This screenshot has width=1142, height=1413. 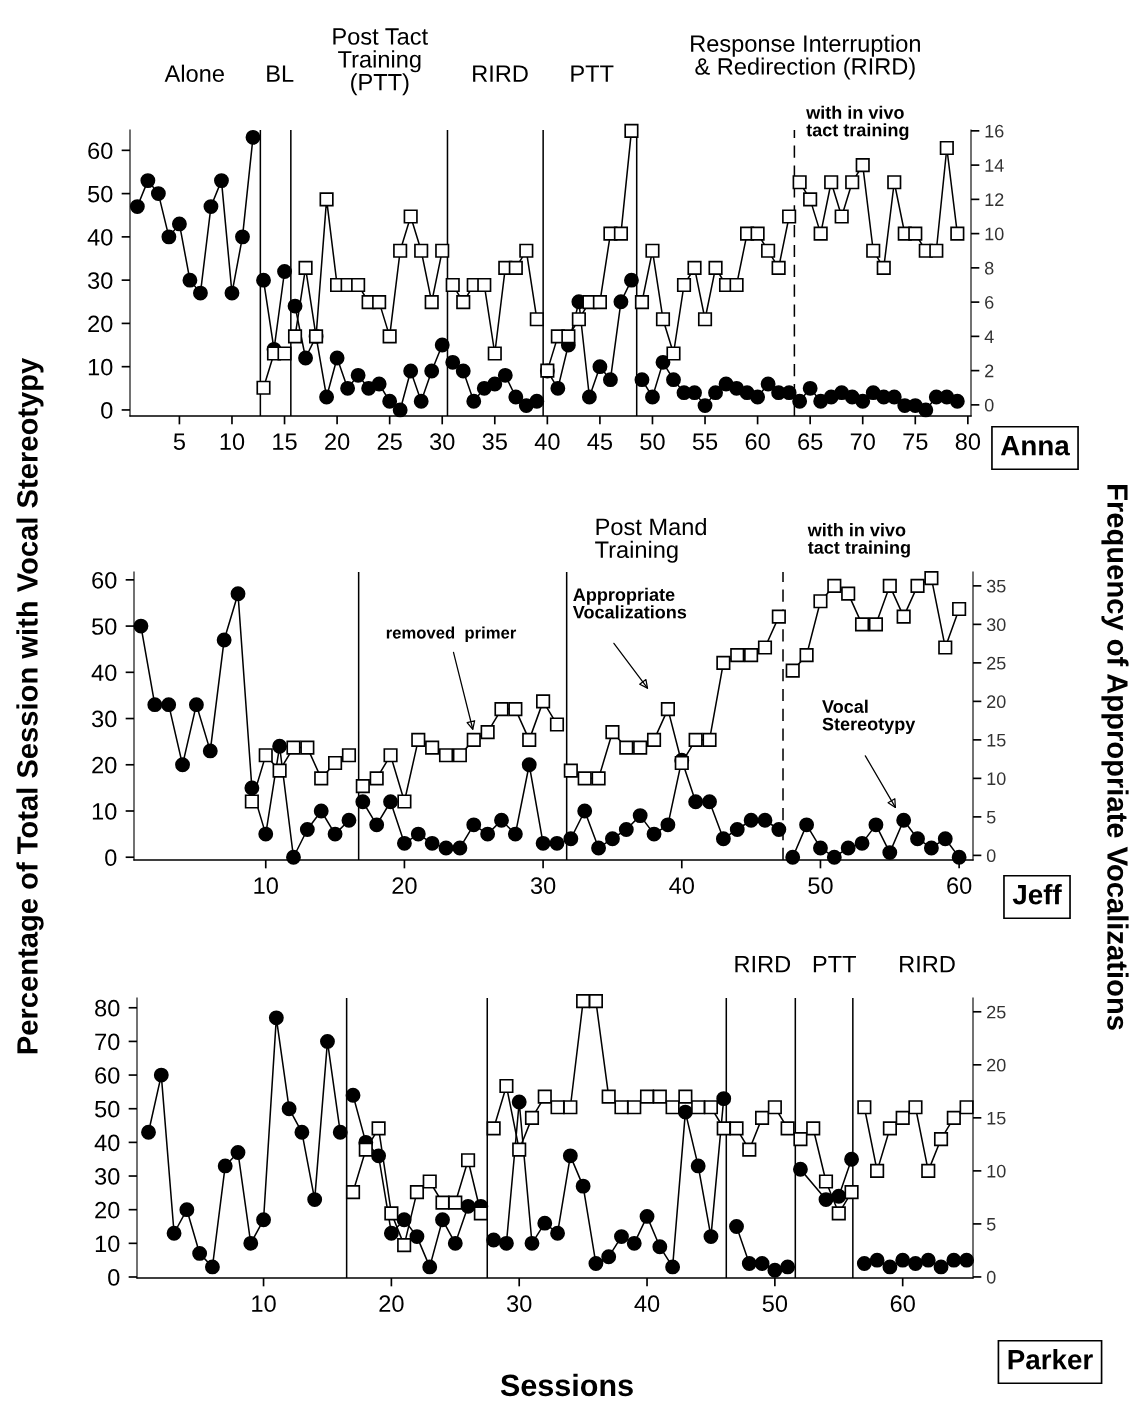 What do you see at coordinates (757, 442) in the screenshot?
I see `x-tick-label: 60` at bounding box center [757, 442].